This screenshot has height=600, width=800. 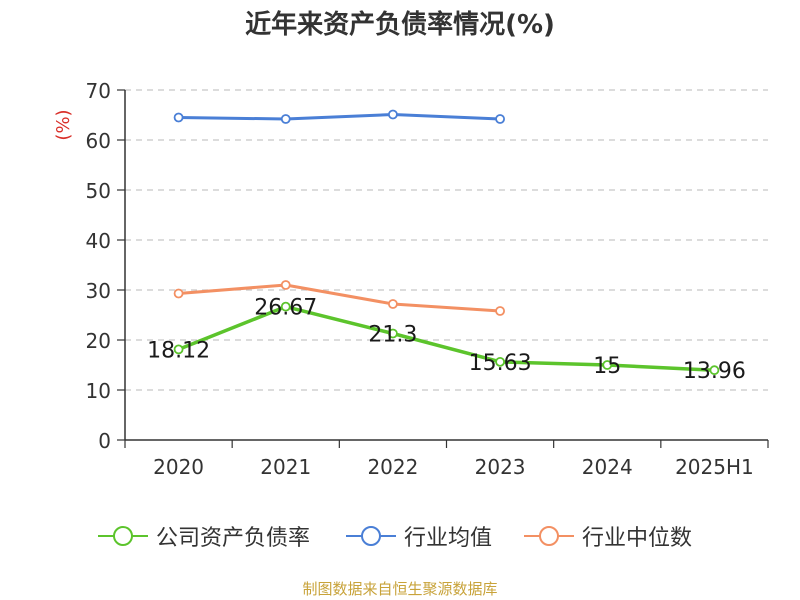 I want to click on data-label: 21.3, so click(x=392, y=335).